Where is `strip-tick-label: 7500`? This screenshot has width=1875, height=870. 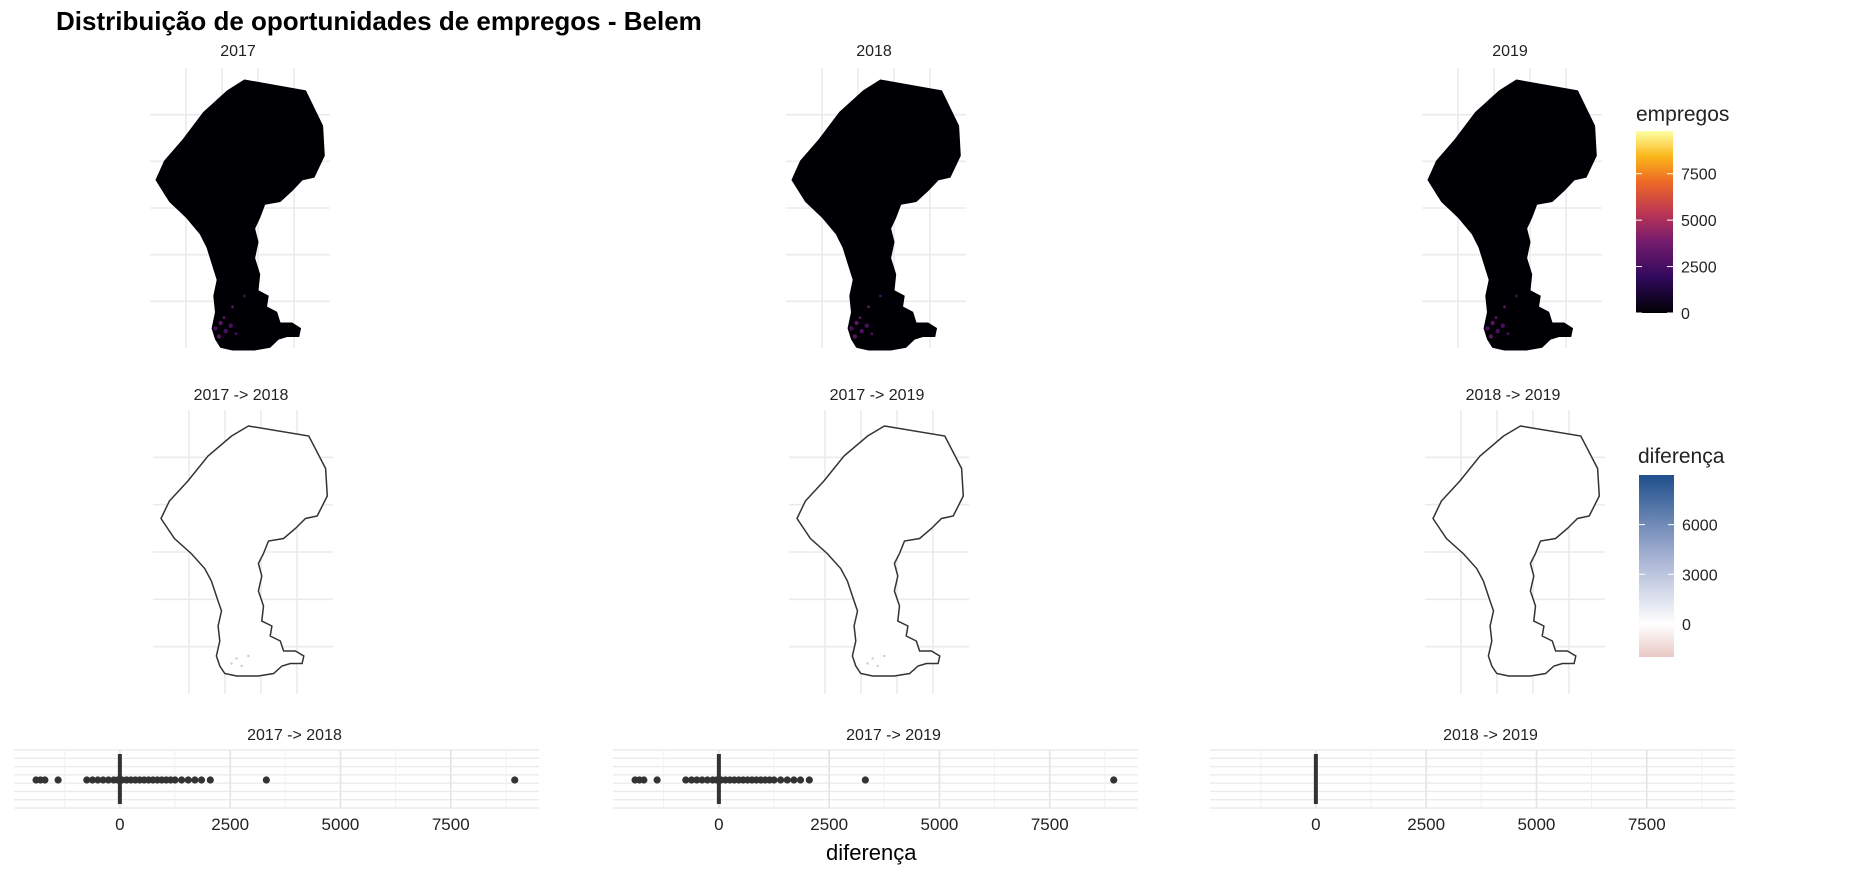
strip-tick-label: 7500 is located at coordinates (1647, 824).